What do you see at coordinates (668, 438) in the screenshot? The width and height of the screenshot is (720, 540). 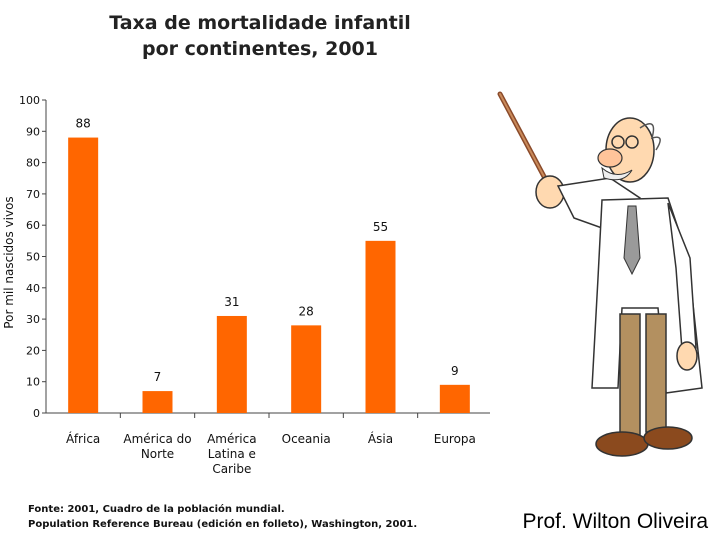 I see `shoe-right` at bounding box center [668, 438].